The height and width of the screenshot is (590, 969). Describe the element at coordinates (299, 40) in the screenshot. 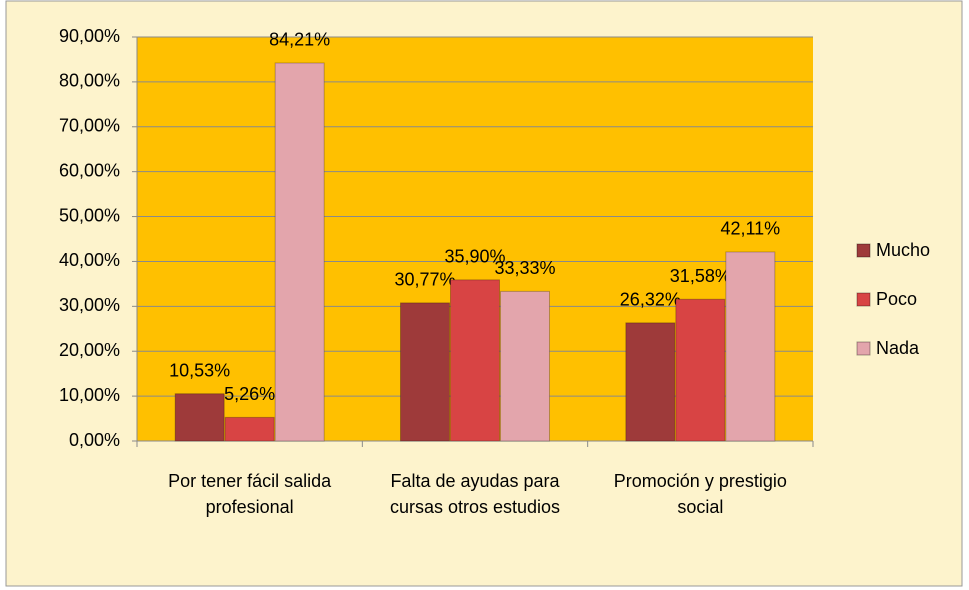

I see `data-label: 84,21%` at that location.